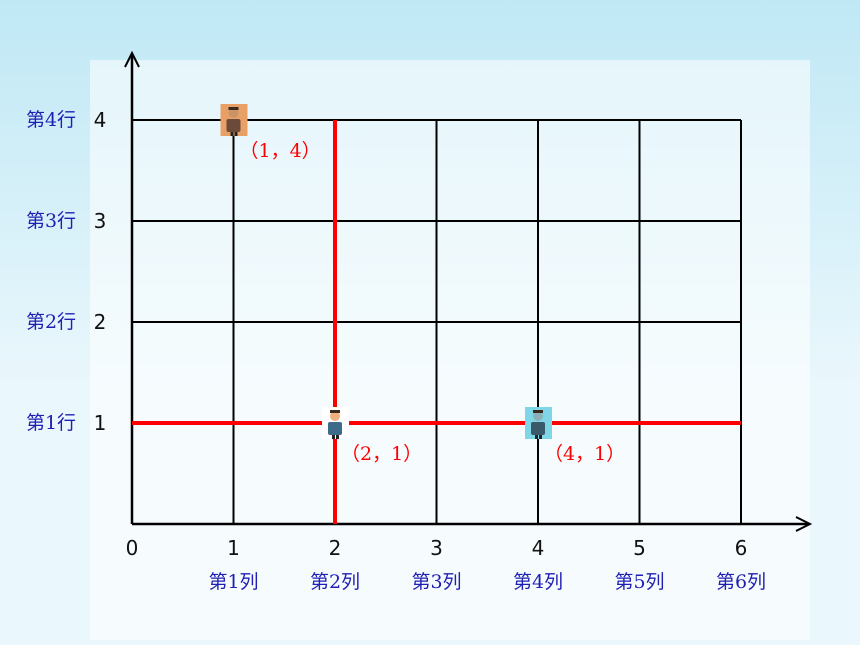 This screenshot has height=645, width=860. What do you see at coordinates (100, 322) in the screenshot?
I see `y-tick-label: 2` at bounding box center [100, 322].